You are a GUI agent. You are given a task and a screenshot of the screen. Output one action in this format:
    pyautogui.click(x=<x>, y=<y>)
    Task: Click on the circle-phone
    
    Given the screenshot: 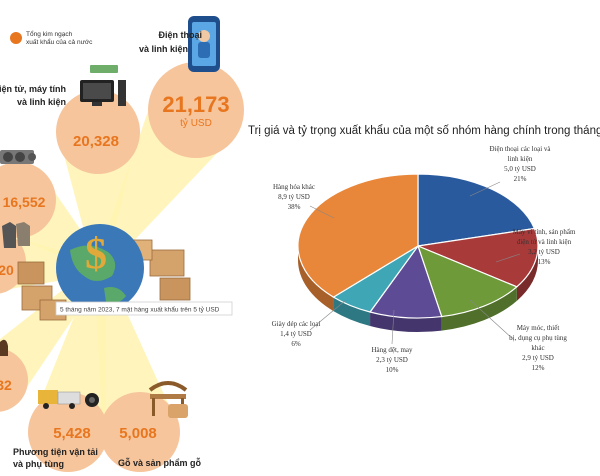 What is the action you would take?
    pyautogui.click(x=196, y=110)
    